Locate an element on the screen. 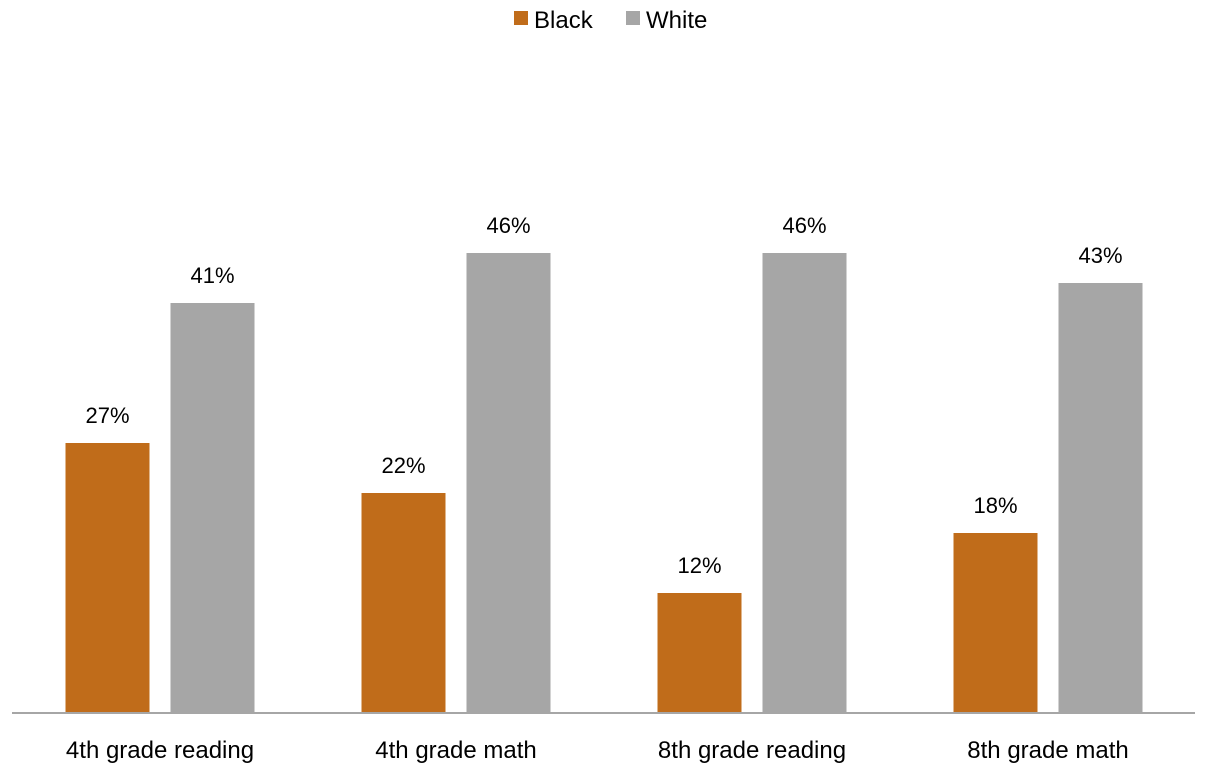 The height and width of the screenshot is (767, 1207). legend: Black White is located at coordinates (610, 20).